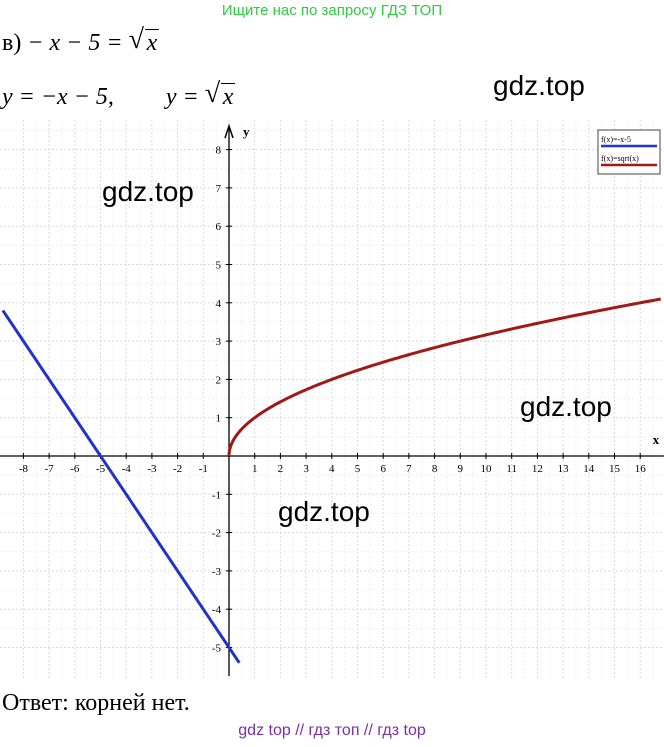 The height and width of the screenshot is (747, 664). Describe the element at coordinates (332, 730) in the screenshot. I see `footer-links: gdz top // гдз топ // гдз top` at that location.